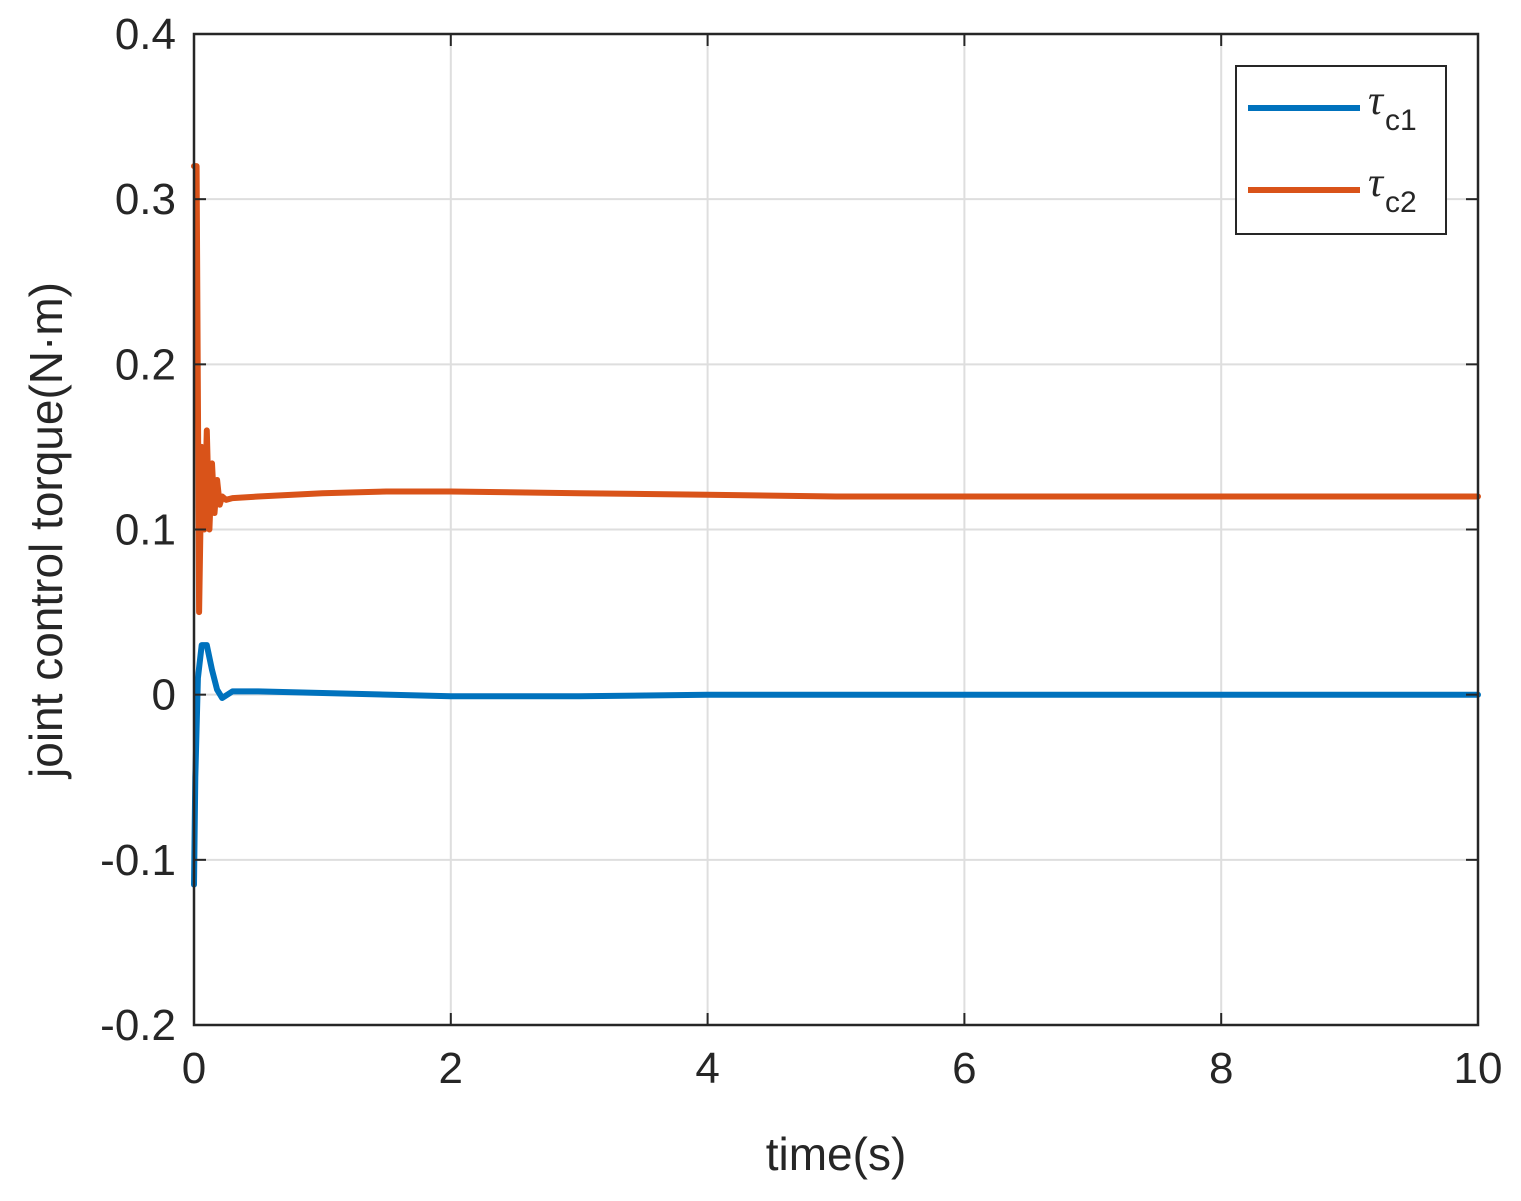 Image resolution: width=1521 pixels, height=1201 pixels. Describe the element at coordinates (1401, 120) in the screenshot. I see `legend-subscript: c1` at that location.